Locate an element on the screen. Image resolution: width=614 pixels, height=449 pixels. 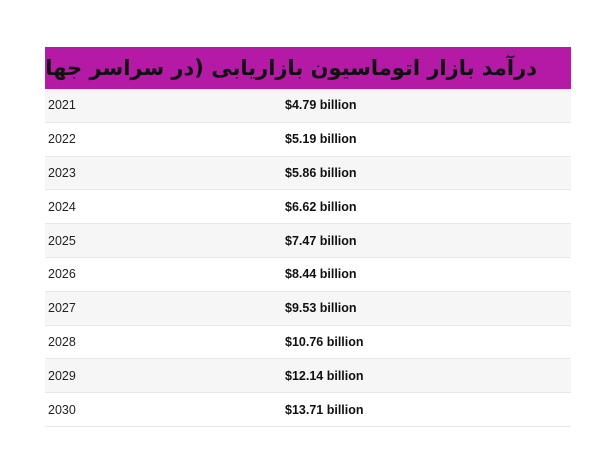
year-cell: 2024 is located at coordinates (62, 206).